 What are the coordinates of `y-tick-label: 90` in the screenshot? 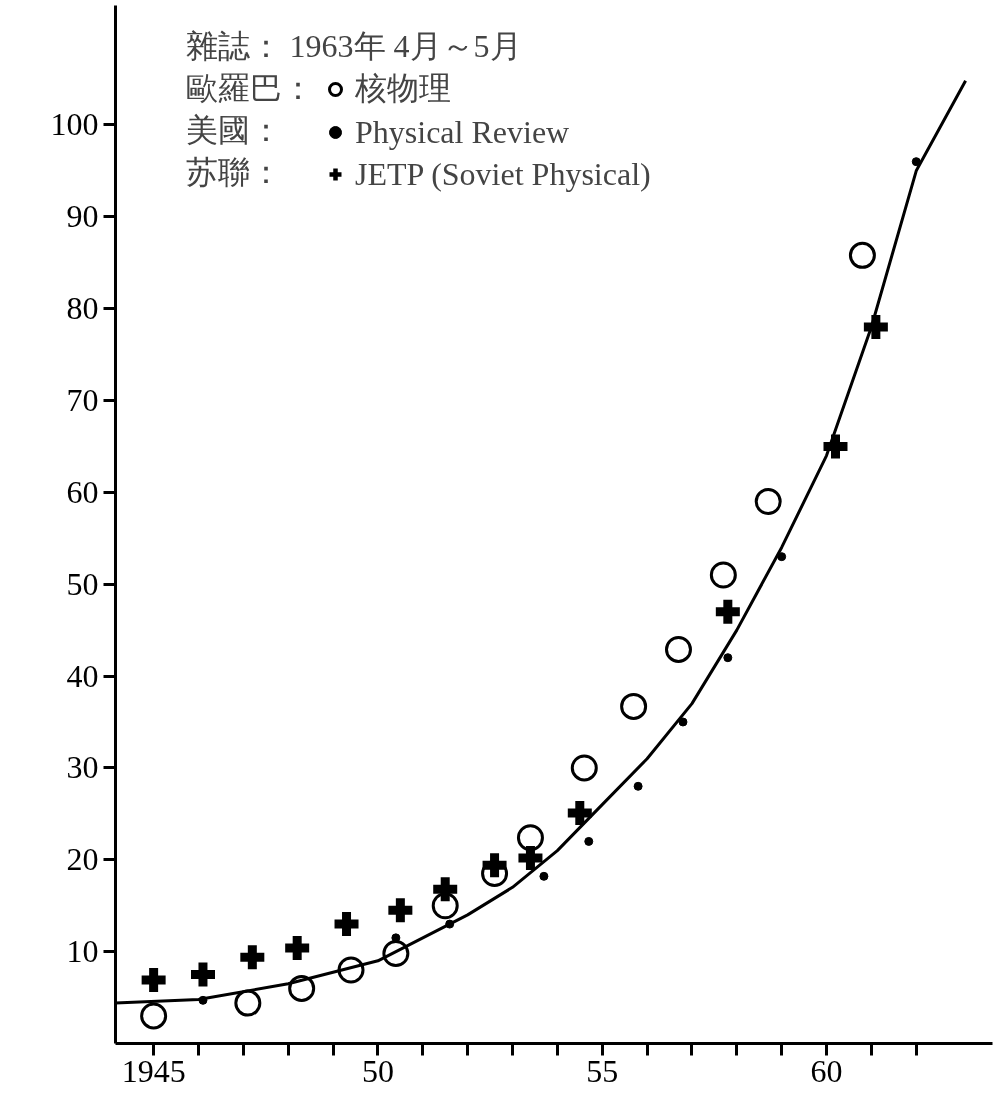 It's located at (82, 216).